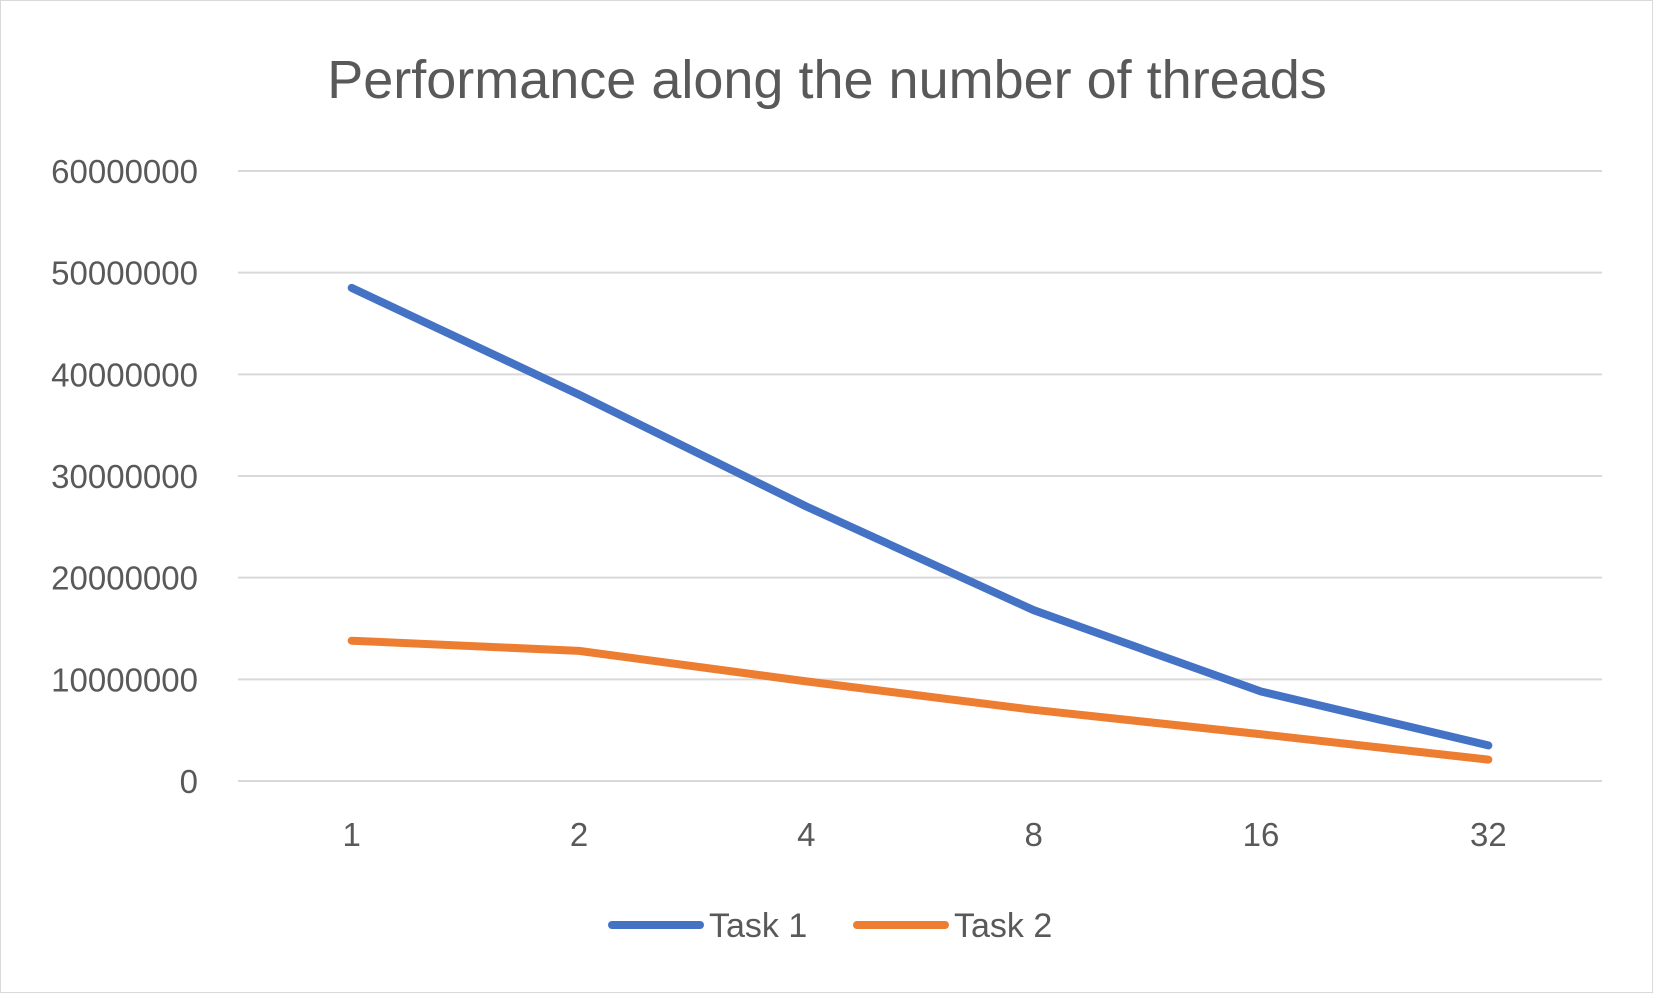 The image size is (1653, 994). Describe the element at coordinates (924, 834) in the screenshot. I see `x-axis-tick-labels: 1 2 4 8 16 32` at that location.